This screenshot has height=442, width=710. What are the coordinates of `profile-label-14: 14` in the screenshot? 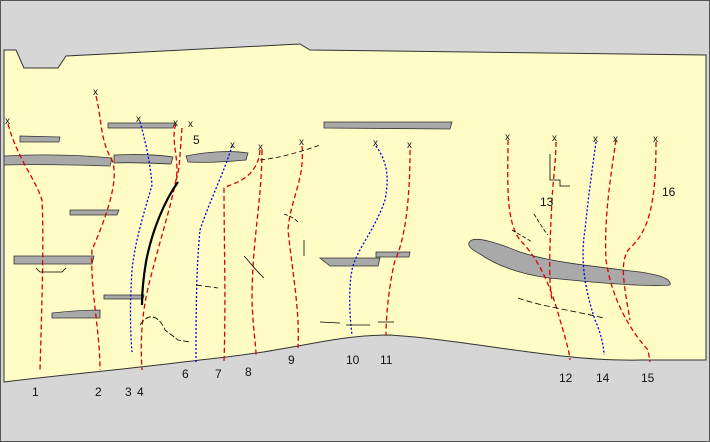 It's located at (603, 378).